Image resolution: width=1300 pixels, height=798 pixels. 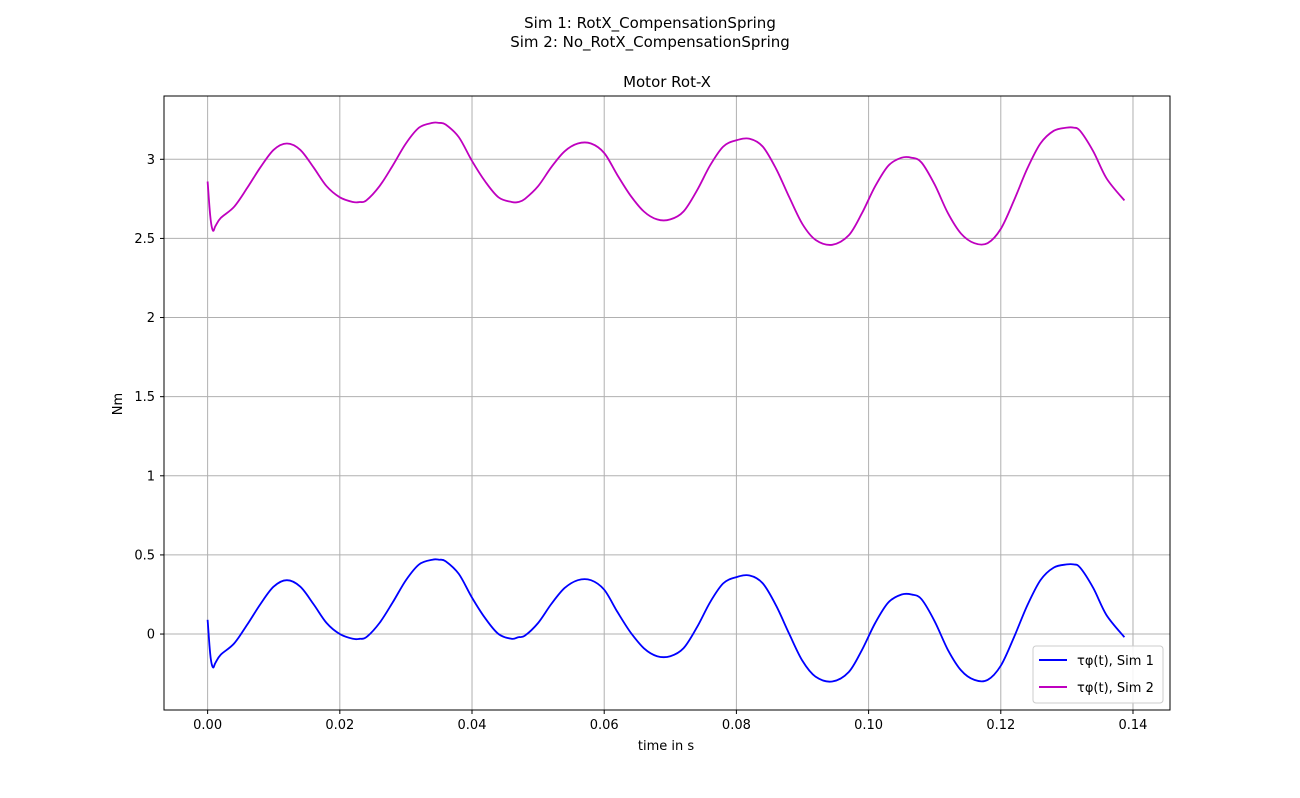 I want to click on y-tick-label: 0.5, so click(x=144, y=555).